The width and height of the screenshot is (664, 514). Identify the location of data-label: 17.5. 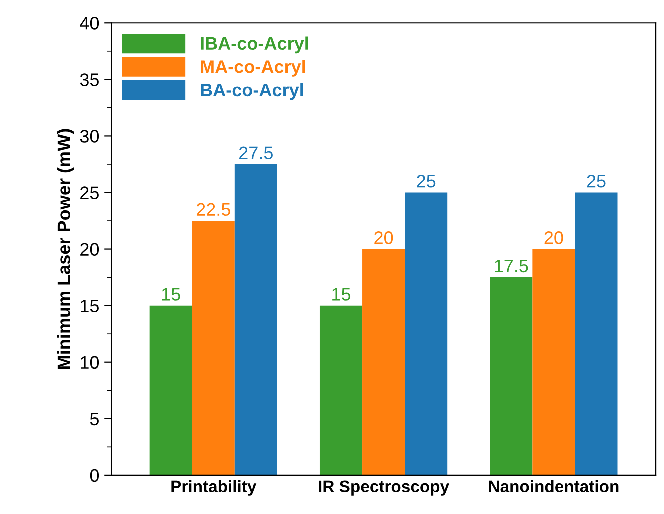
(511, 266).